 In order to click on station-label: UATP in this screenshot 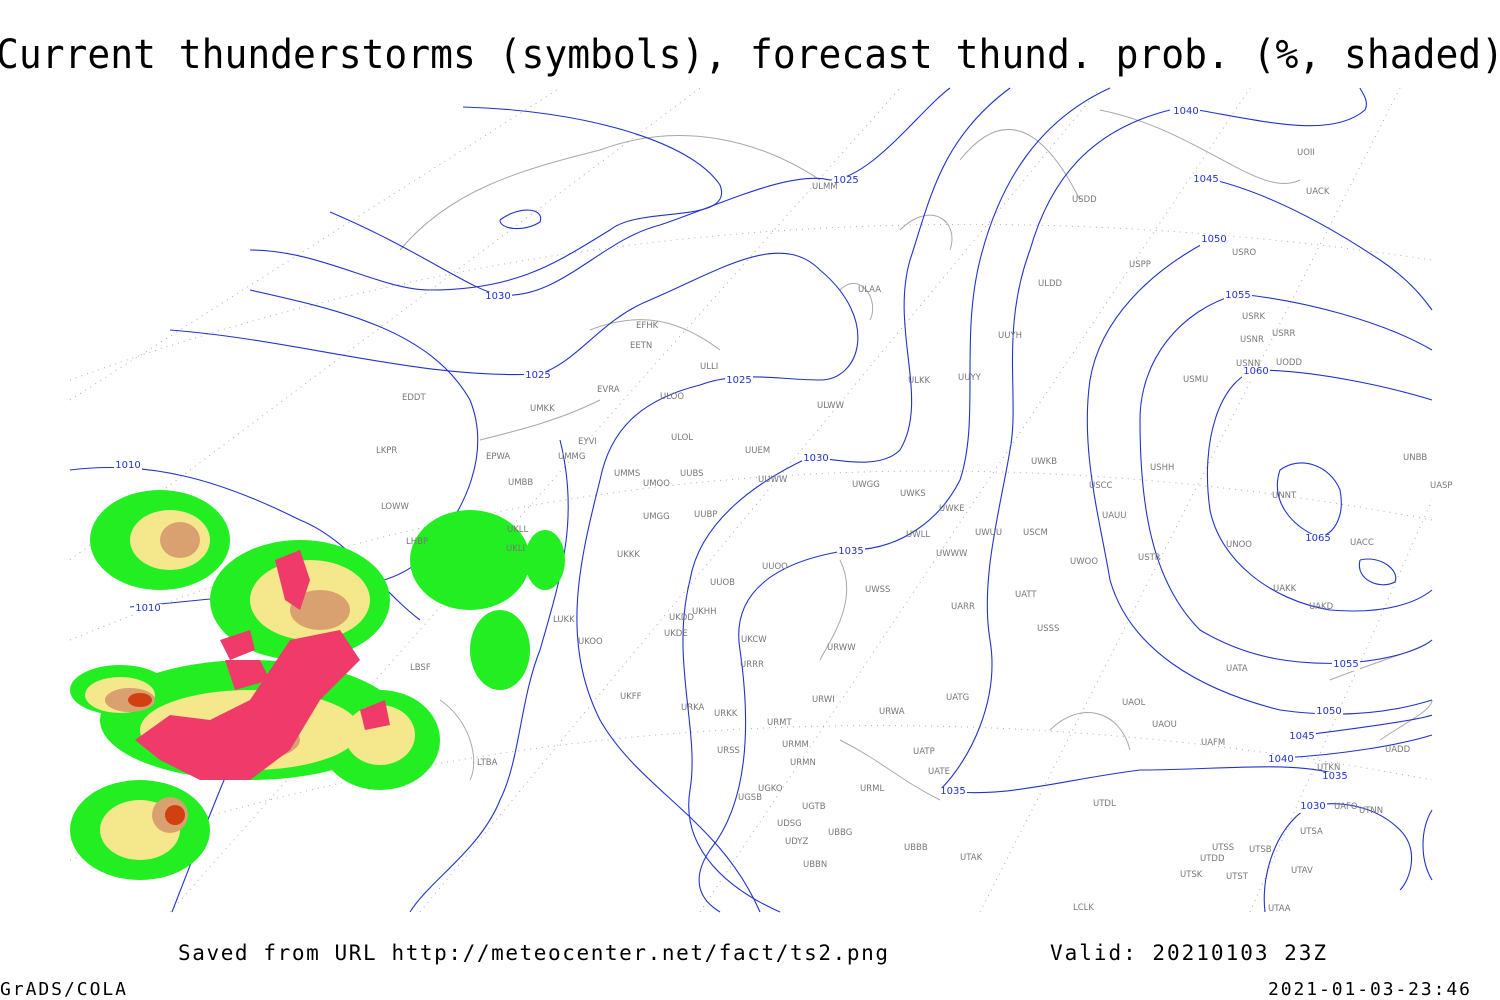, I will do `click(924, 752)`.